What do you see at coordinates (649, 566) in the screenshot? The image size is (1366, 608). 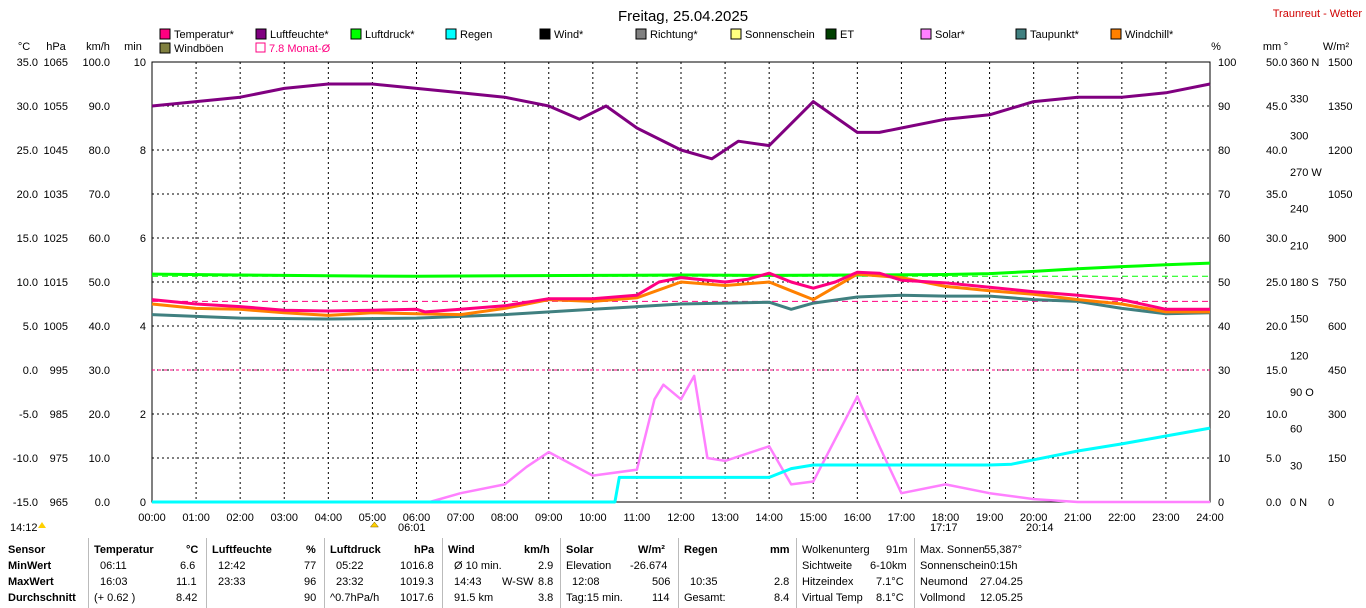 I see `solar-elev-val: -26.674` at bounding box center [649, 566].